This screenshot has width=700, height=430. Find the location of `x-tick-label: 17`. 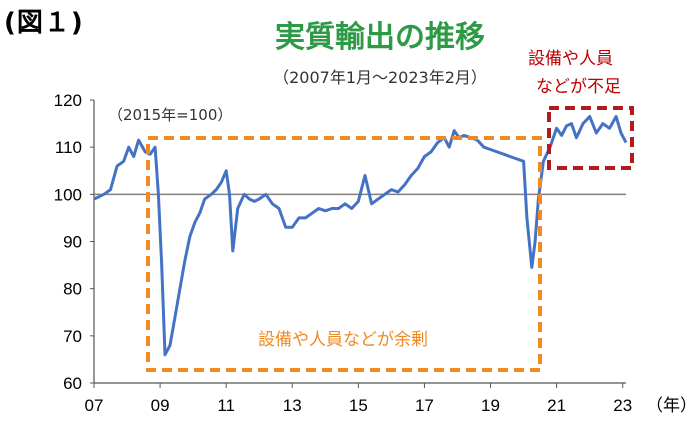

x-tick-label: 17 is located at coordinates (424, 405).